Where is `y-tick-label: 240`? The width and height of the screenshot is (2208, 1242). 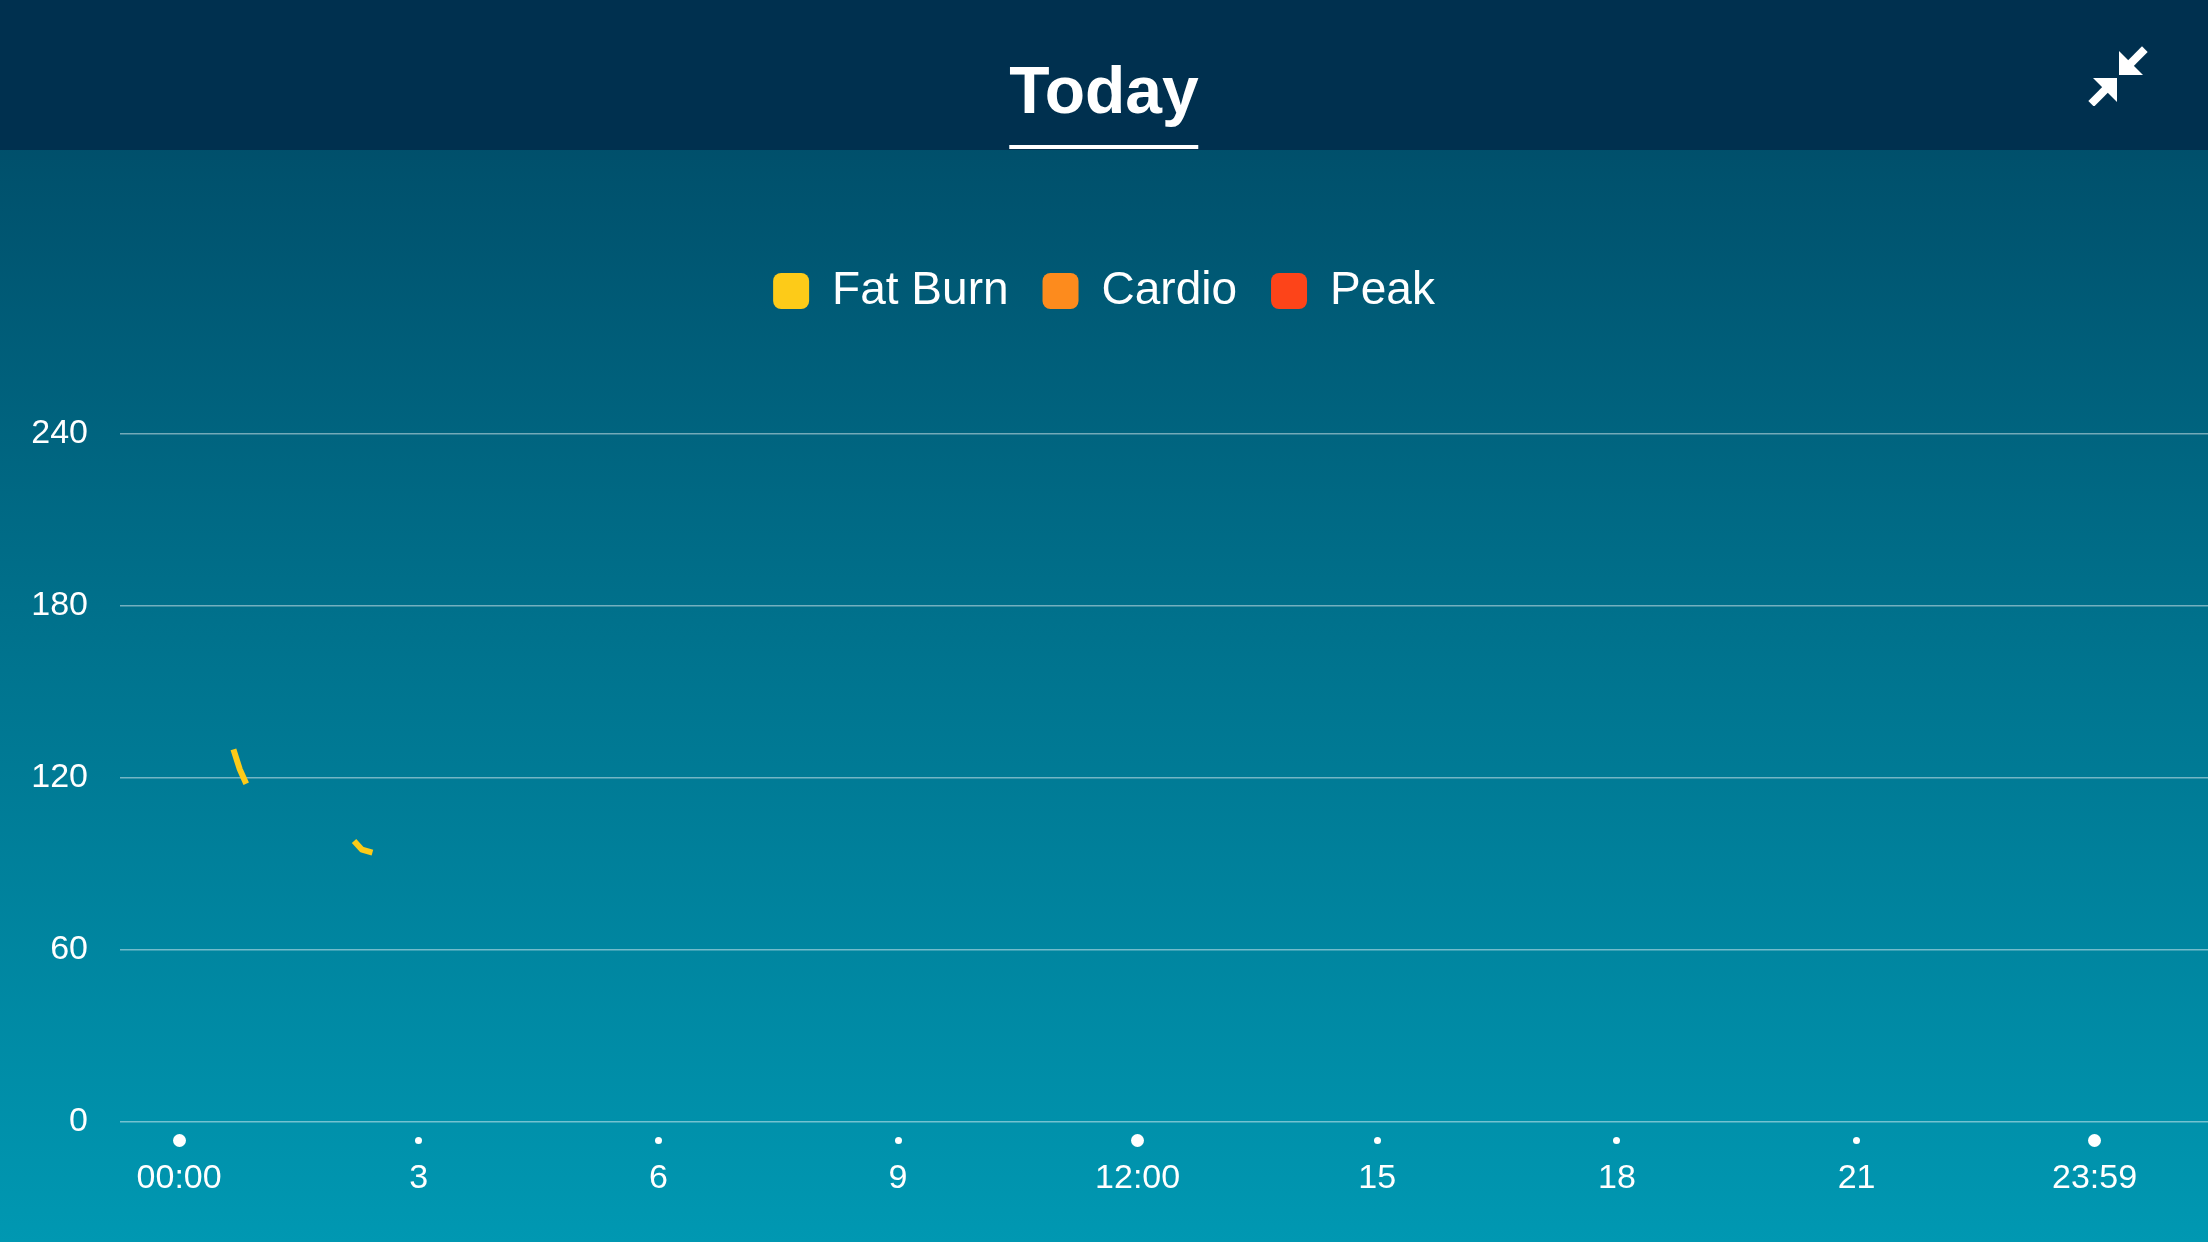 y-tick-label: 240 is located at coordinates (59, 431).